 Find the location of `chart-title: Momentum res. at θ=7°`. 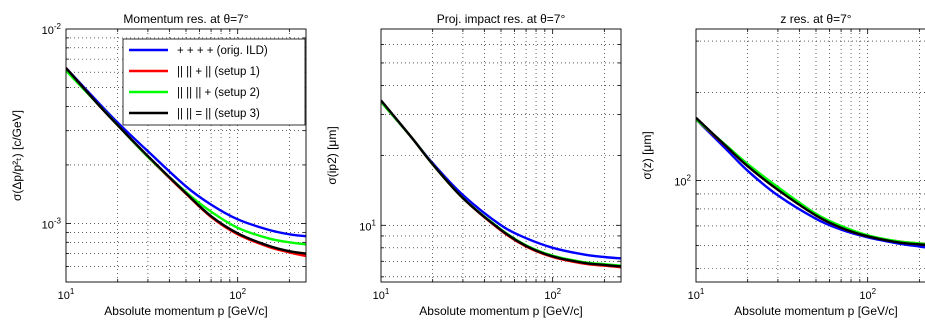

chart-title: Momentum res. at θ=7° is located at coordinates (185, 19).